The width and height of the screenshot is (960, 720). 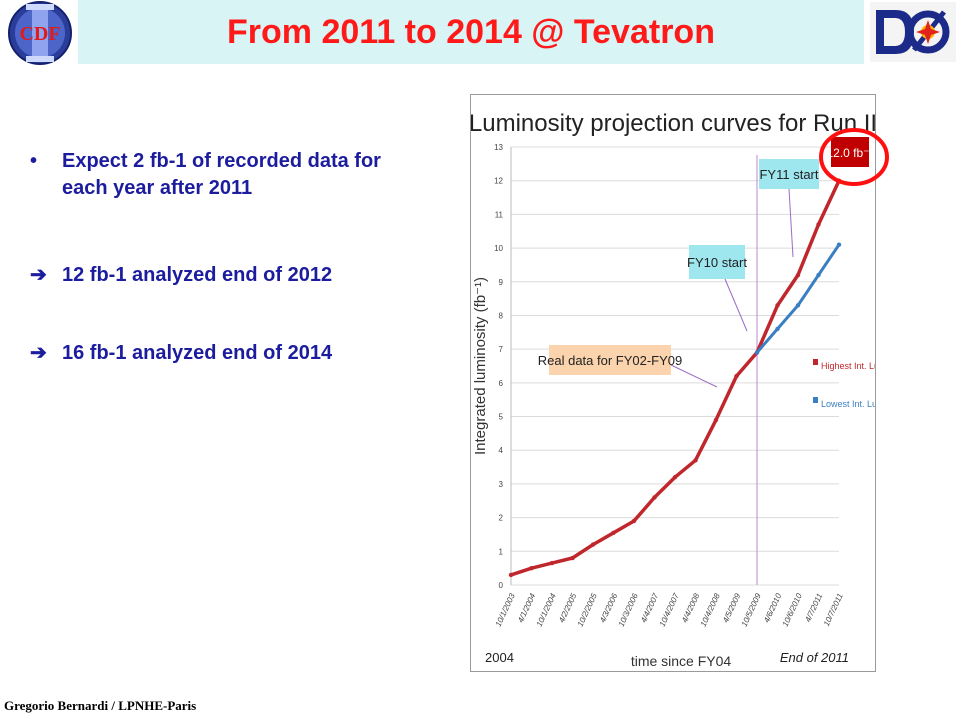 I want to click on y-tick-label: 13, so click(x=498, y=147).